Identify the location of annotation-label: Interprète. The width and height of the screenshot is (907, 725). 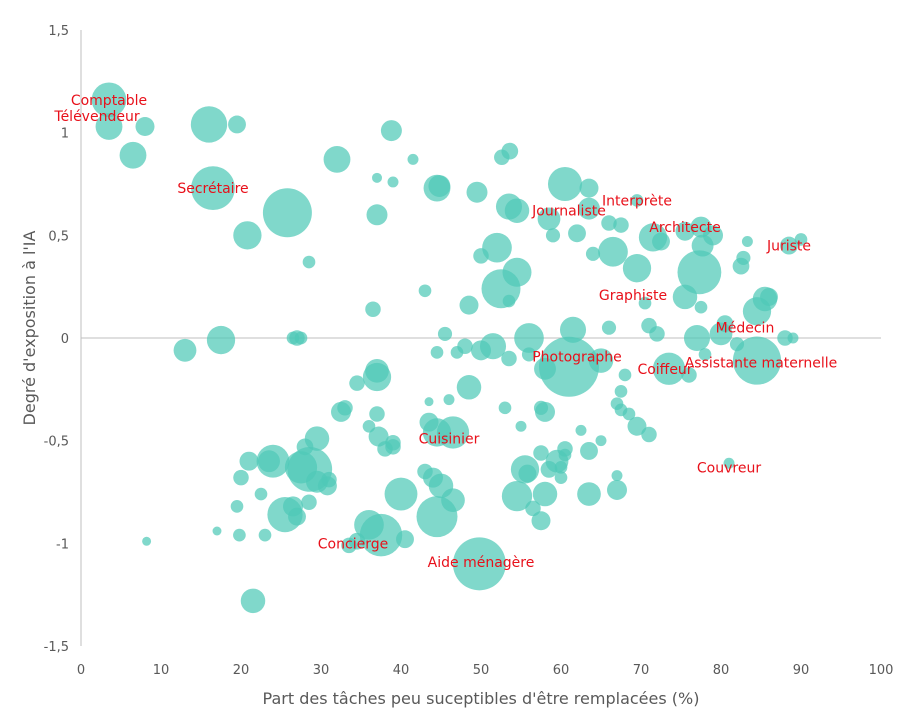
(637, 201).